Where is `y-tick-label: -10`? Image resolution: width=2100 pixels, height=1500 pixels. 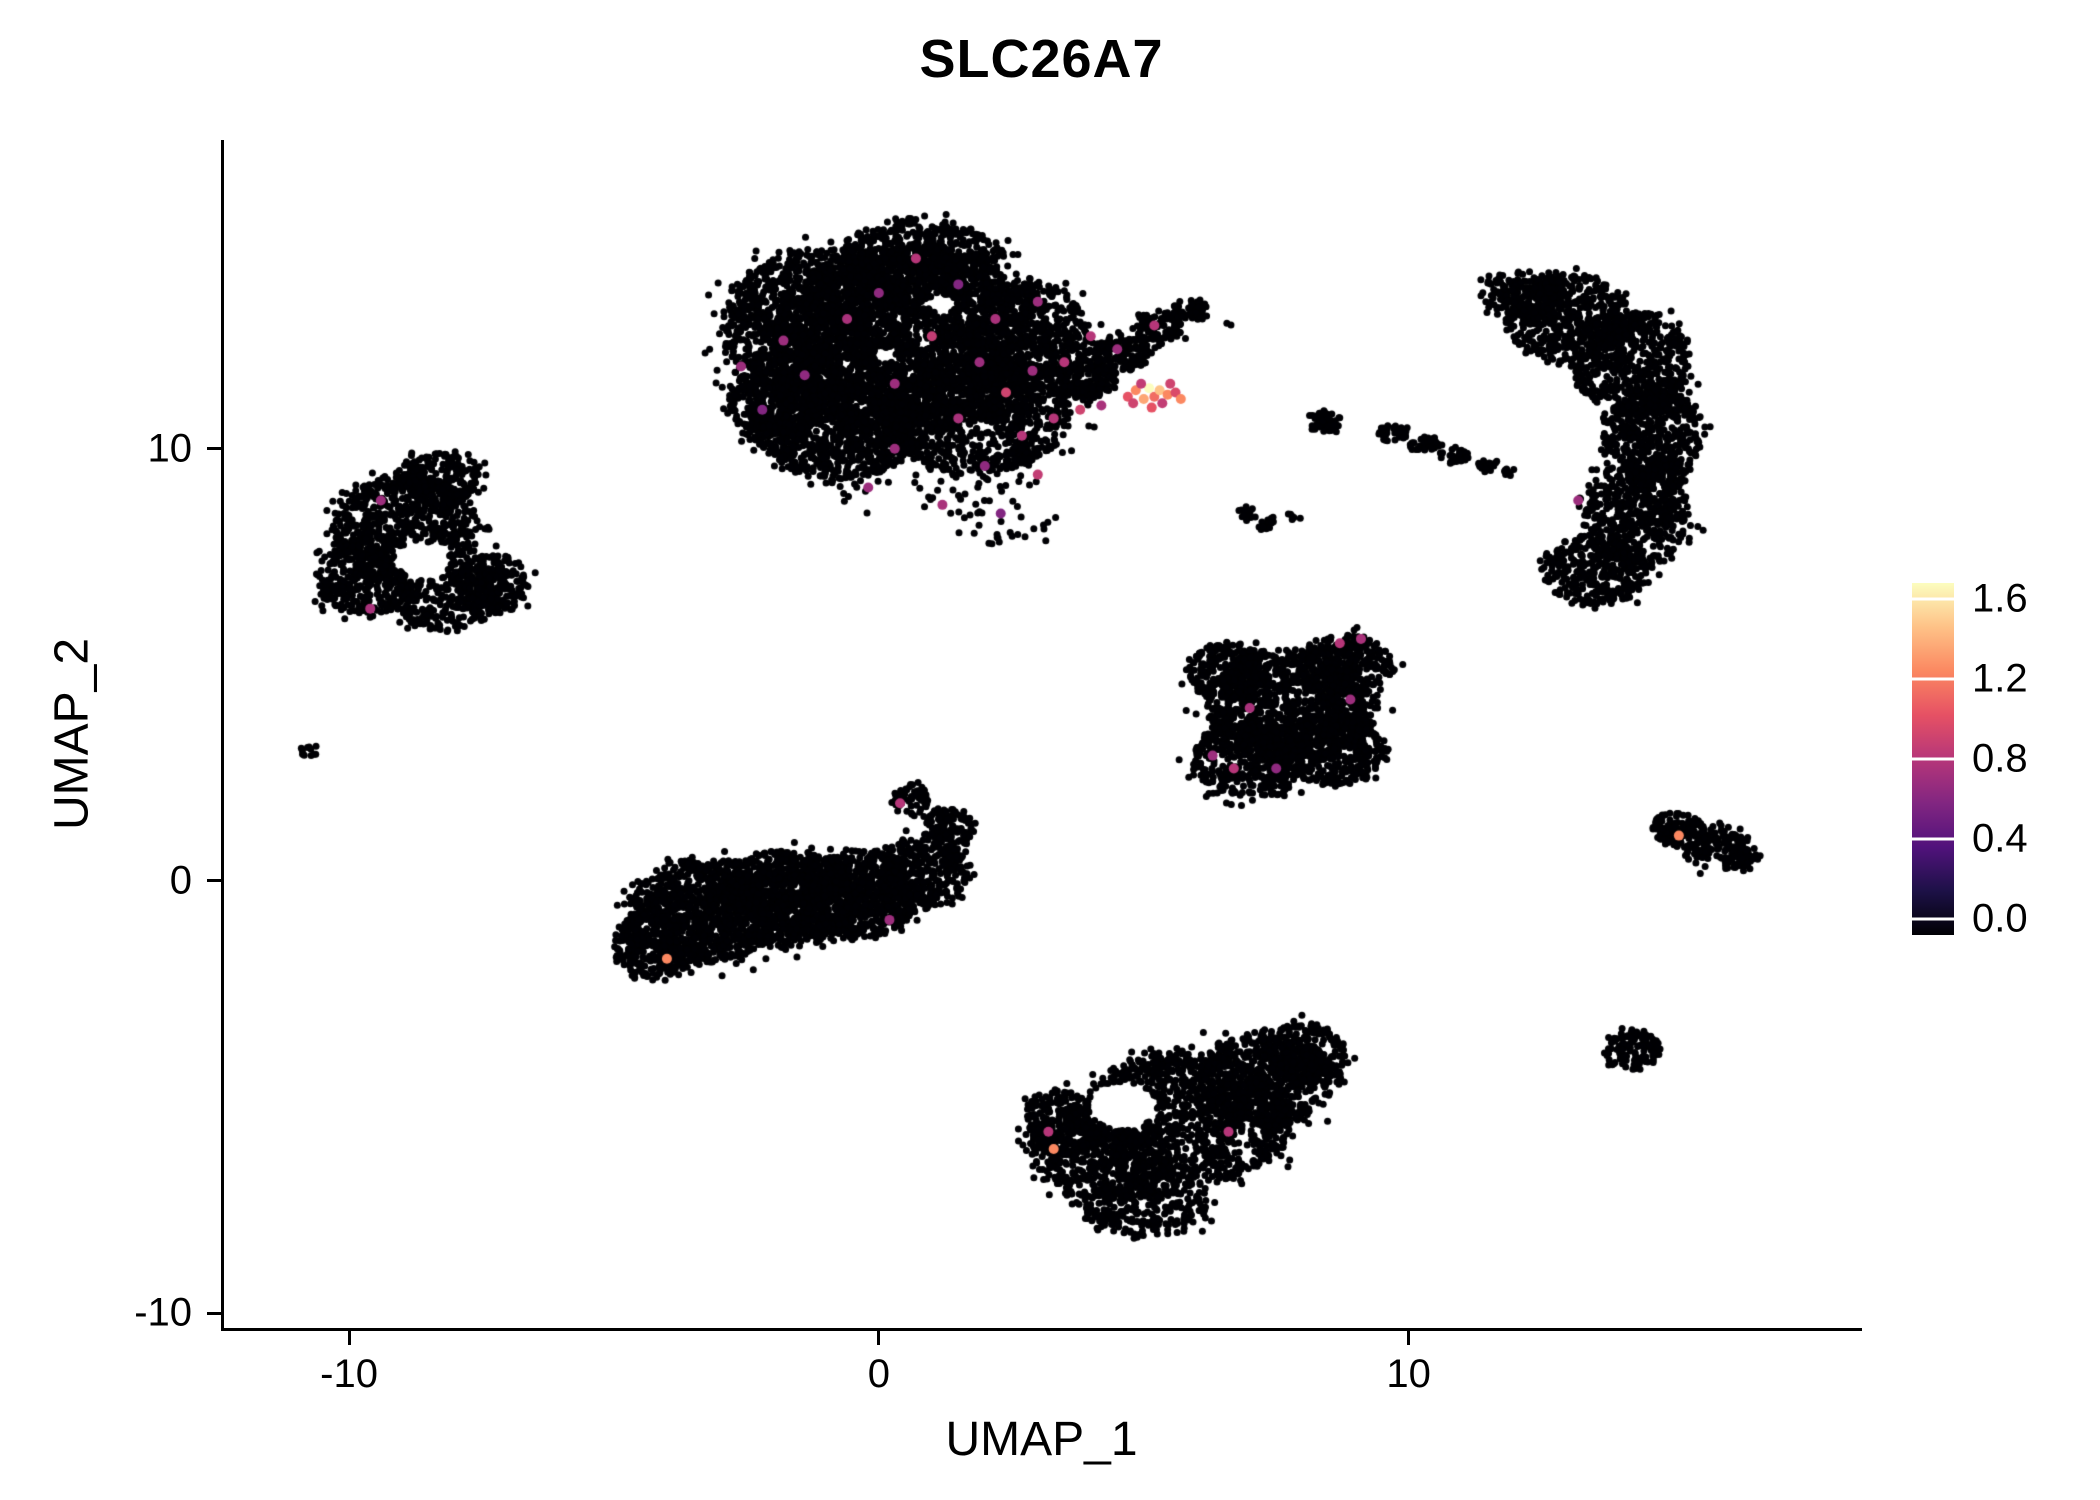
y-tick-label: -10 is located at coordinates (163, 1312).